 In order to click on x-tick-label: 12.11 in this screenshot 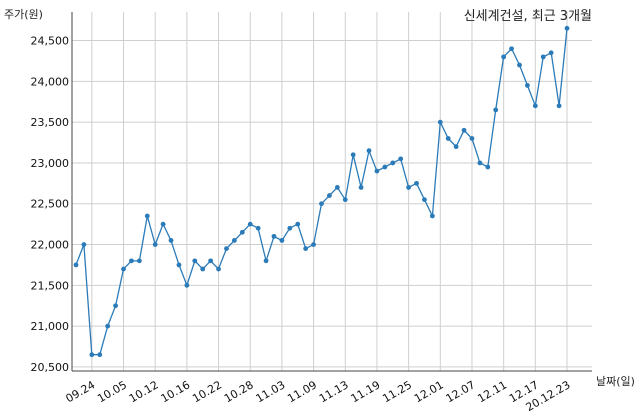, I will do `click(492, 391)`.